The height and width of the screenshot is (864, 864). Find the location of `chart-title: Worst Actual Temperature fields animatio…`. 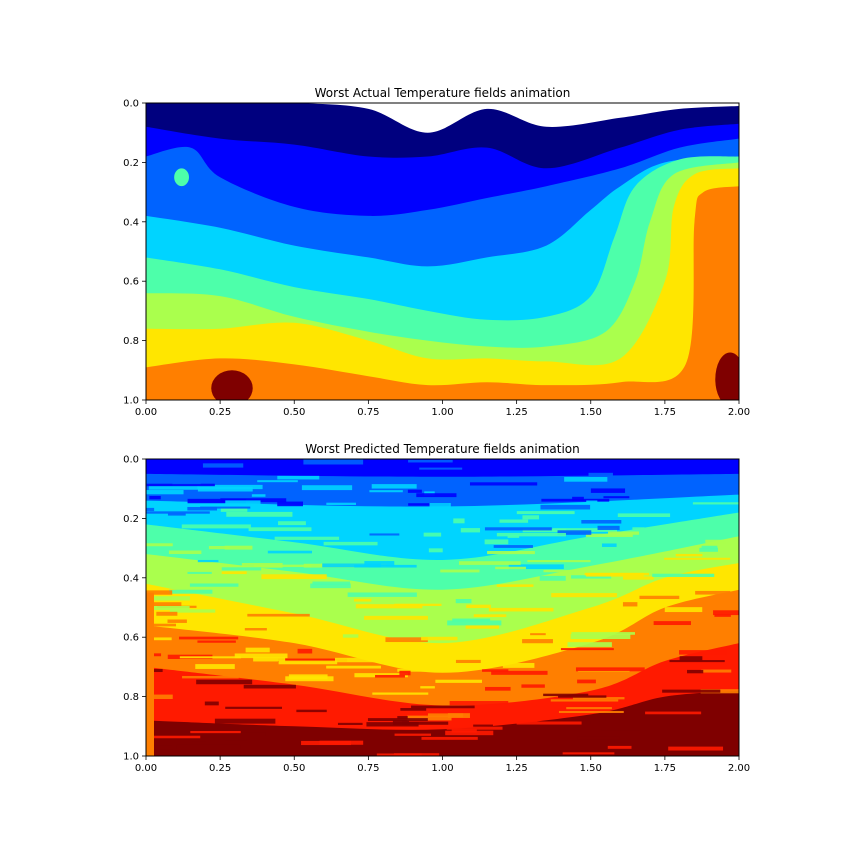

chart-title: Worst Actual Temperature fields animatio… is located at coordinates (443, 93).